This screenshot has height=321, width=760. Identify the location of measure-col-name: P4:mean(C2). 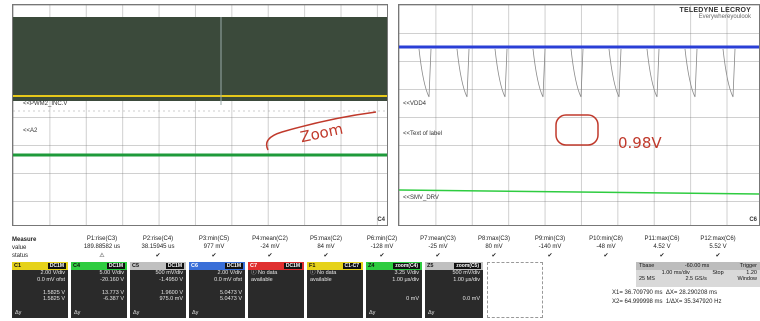
(270, 239).